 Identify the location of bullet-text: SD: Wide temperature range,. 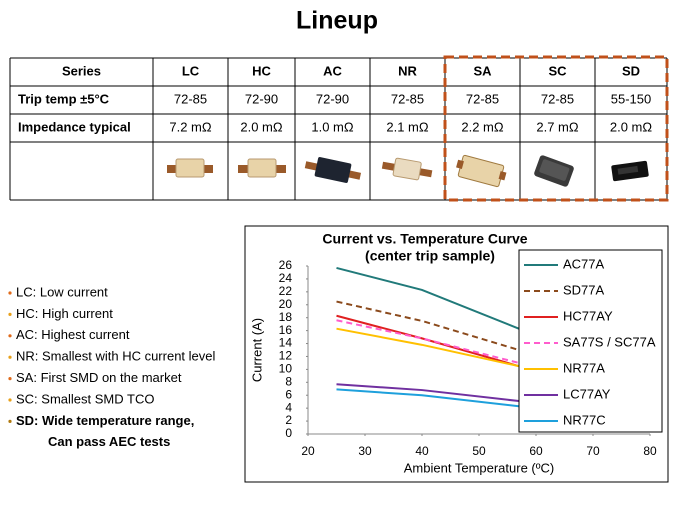
(105, 420).